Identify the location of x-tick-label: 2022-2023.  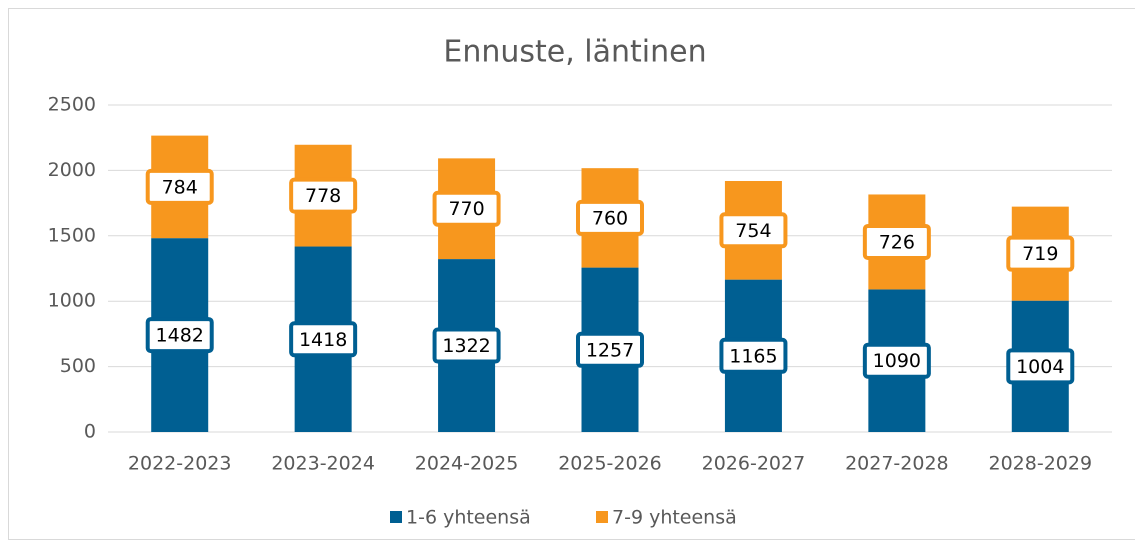
(180, 464).